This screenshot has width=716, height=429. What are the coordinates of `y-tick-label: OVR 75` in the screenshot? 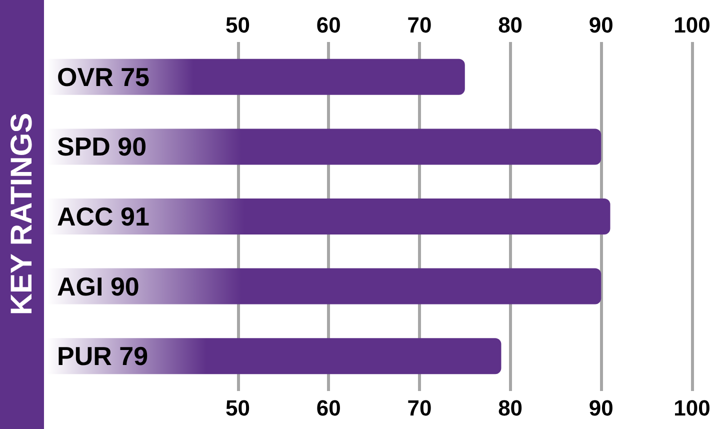 It's located at (103, 77).